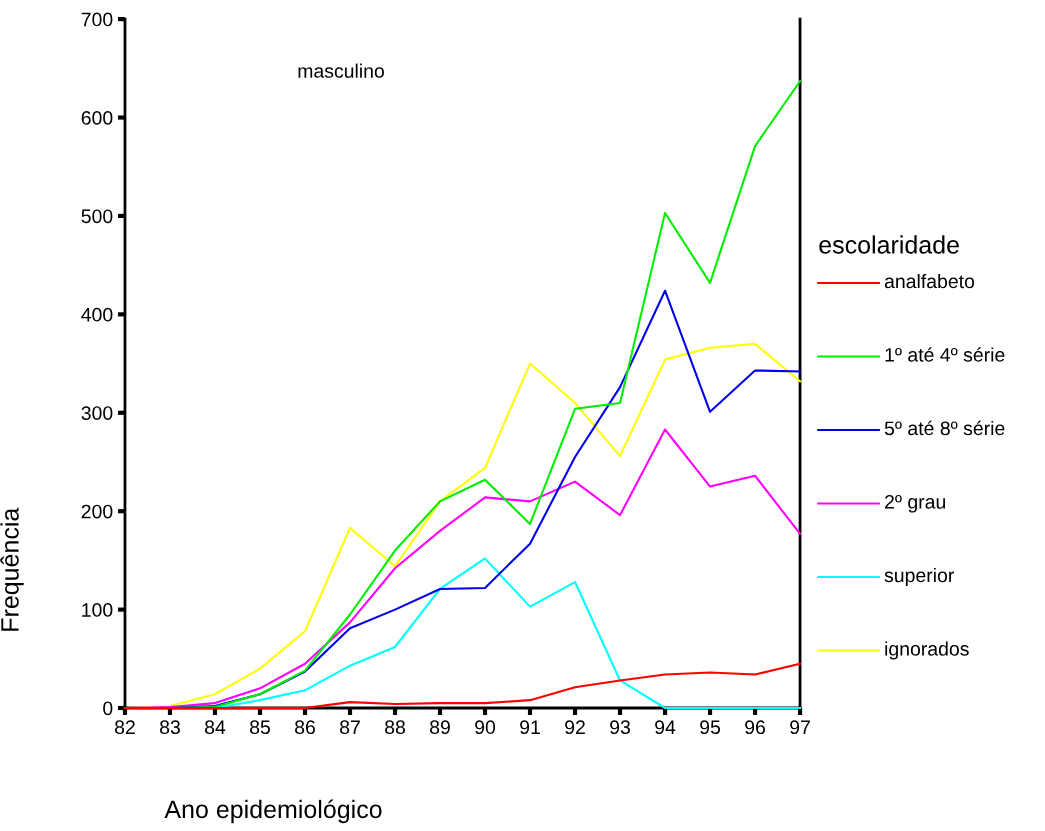 This screenshot has width=1045, height=831. I want to click on x-tick-label: 82, so click(125, 727).